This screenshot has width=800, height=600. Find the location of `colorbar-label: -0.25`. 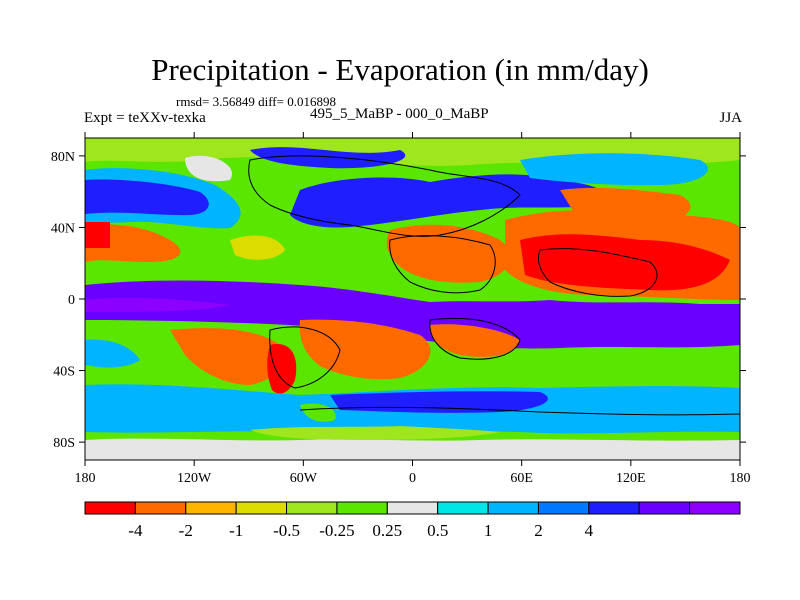

colorbar-label: -0.25 is located at coordinates (336, 530).